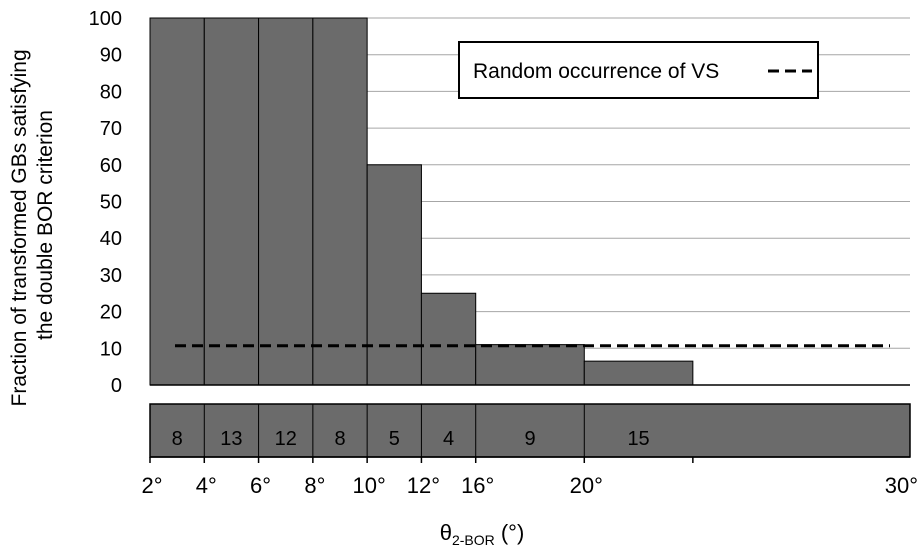 This screenshot has width=920, height=551. What do you see at coordinates (116, 386) in the screenshot?
I see `y-tick-label: 0` at bounding box center [116, 386].